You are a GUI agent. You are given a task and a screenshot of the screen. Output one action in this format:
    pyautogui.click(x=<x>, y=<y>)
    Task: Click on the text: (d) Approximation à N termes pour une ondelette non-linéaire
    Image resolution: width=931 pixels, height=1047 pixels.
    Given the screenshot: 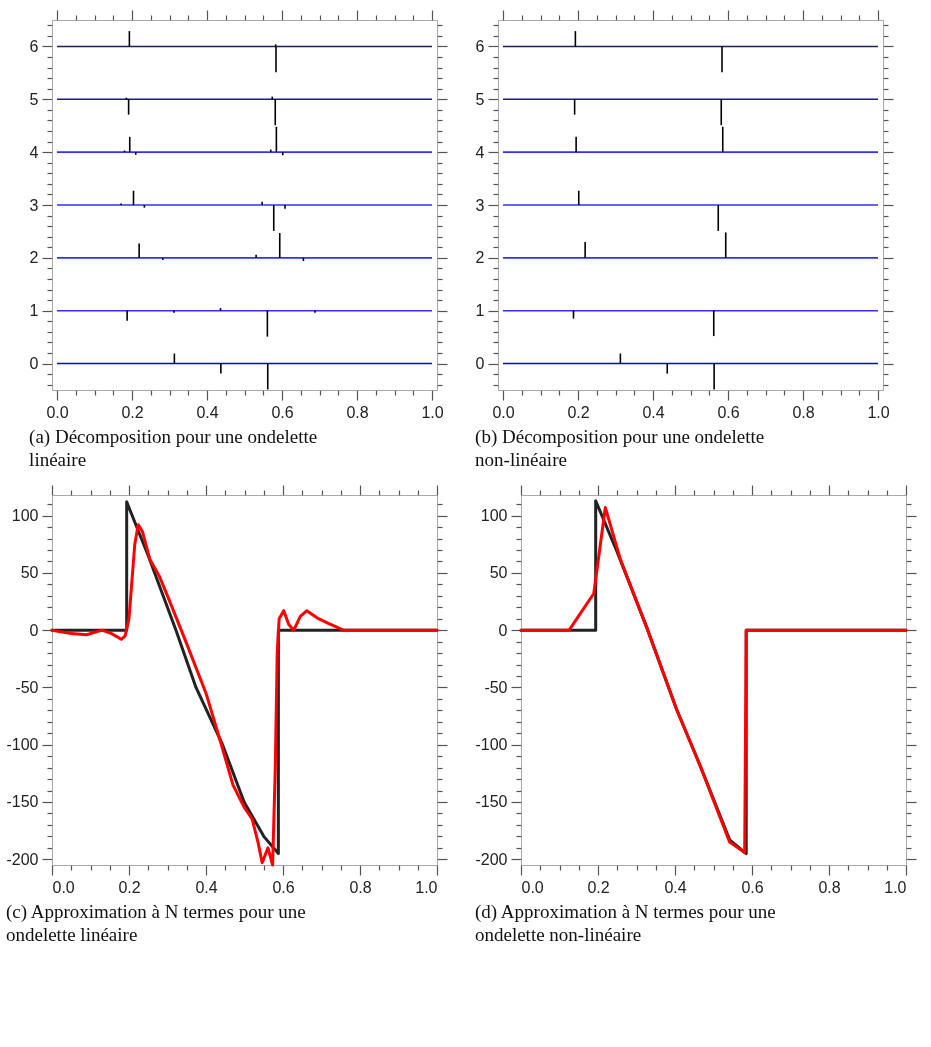 What is the action you would take?
    pyautogui.click(x=625, y=923)
    